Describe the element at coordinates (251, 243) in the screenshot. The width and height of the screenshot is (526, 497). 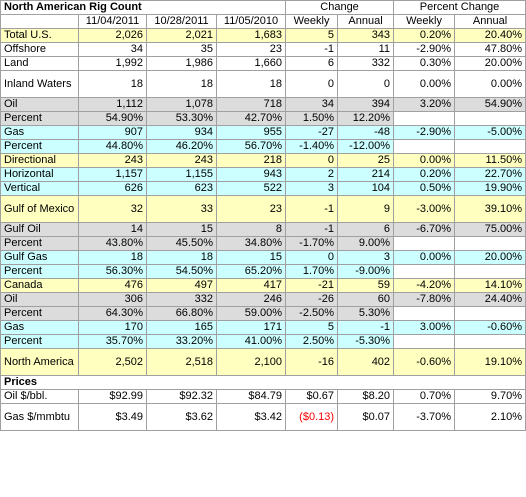
I see `cell: 34.80%` at that location.